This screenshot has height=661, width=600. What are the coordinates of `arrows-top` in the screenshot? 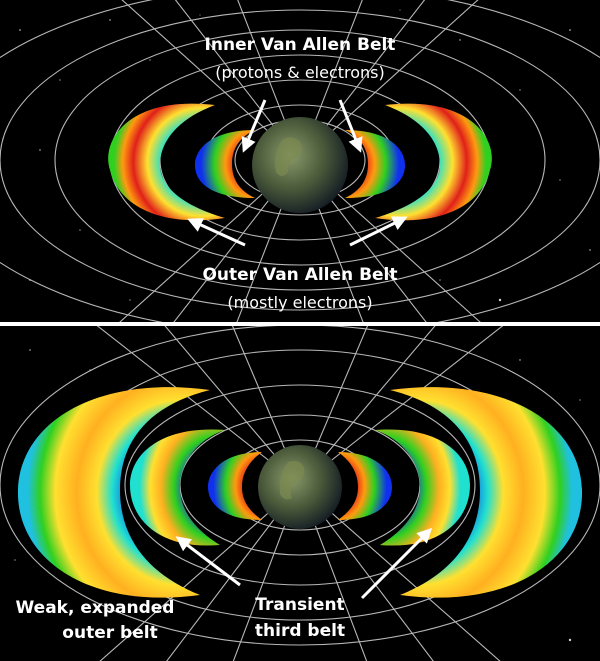 It's located at (297, 173).